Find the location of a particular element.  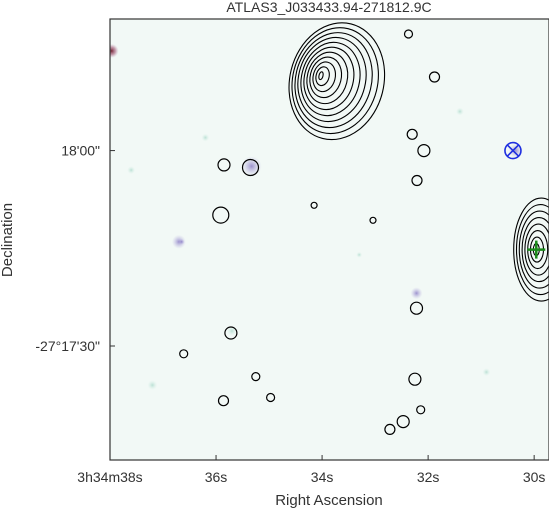

host-marker-cross-circle is located at coordinates (513, 150).